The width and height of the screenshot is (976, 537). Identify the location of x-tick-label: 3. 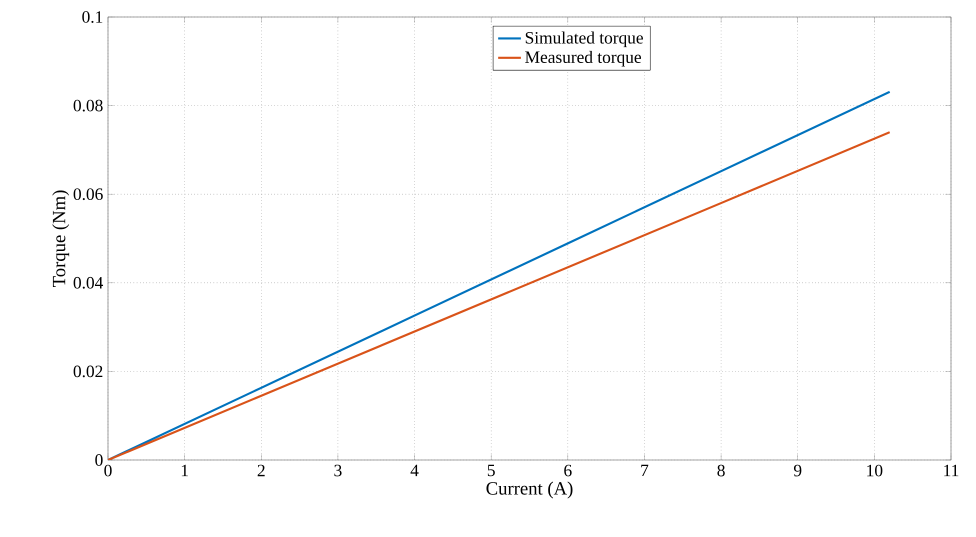
(338, 470).